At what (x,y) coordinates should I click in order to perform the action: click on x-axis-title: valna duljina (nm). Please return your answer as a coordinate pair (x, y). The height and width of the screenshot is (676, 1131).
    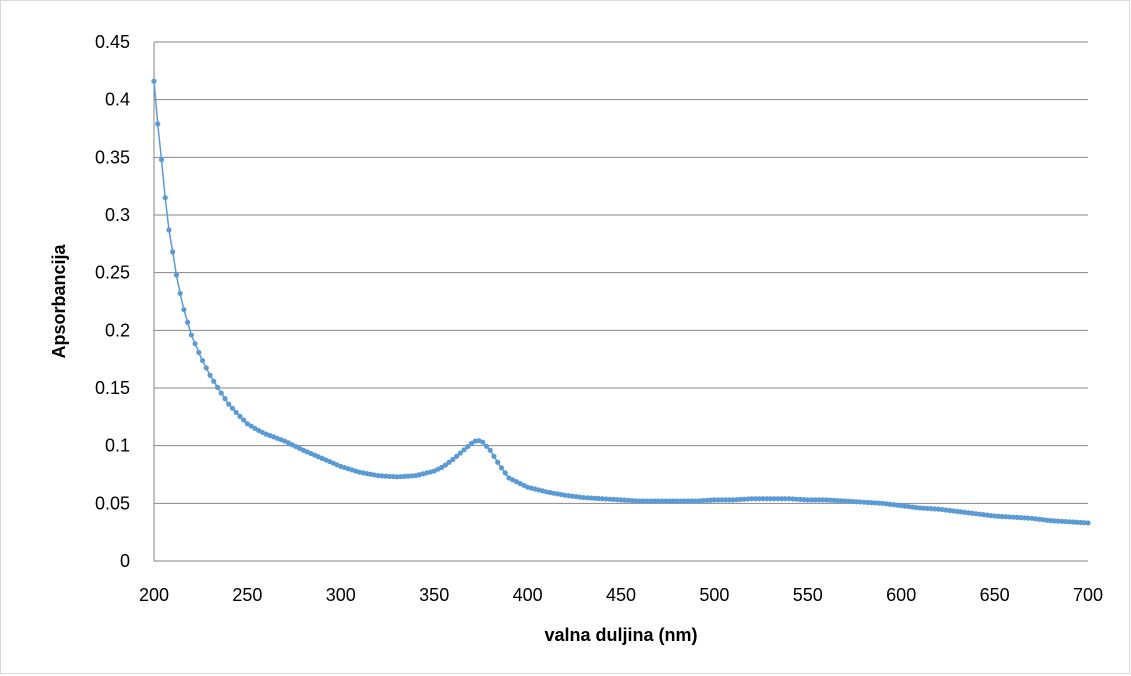
    Looking at the image, I should click on (620, 635).